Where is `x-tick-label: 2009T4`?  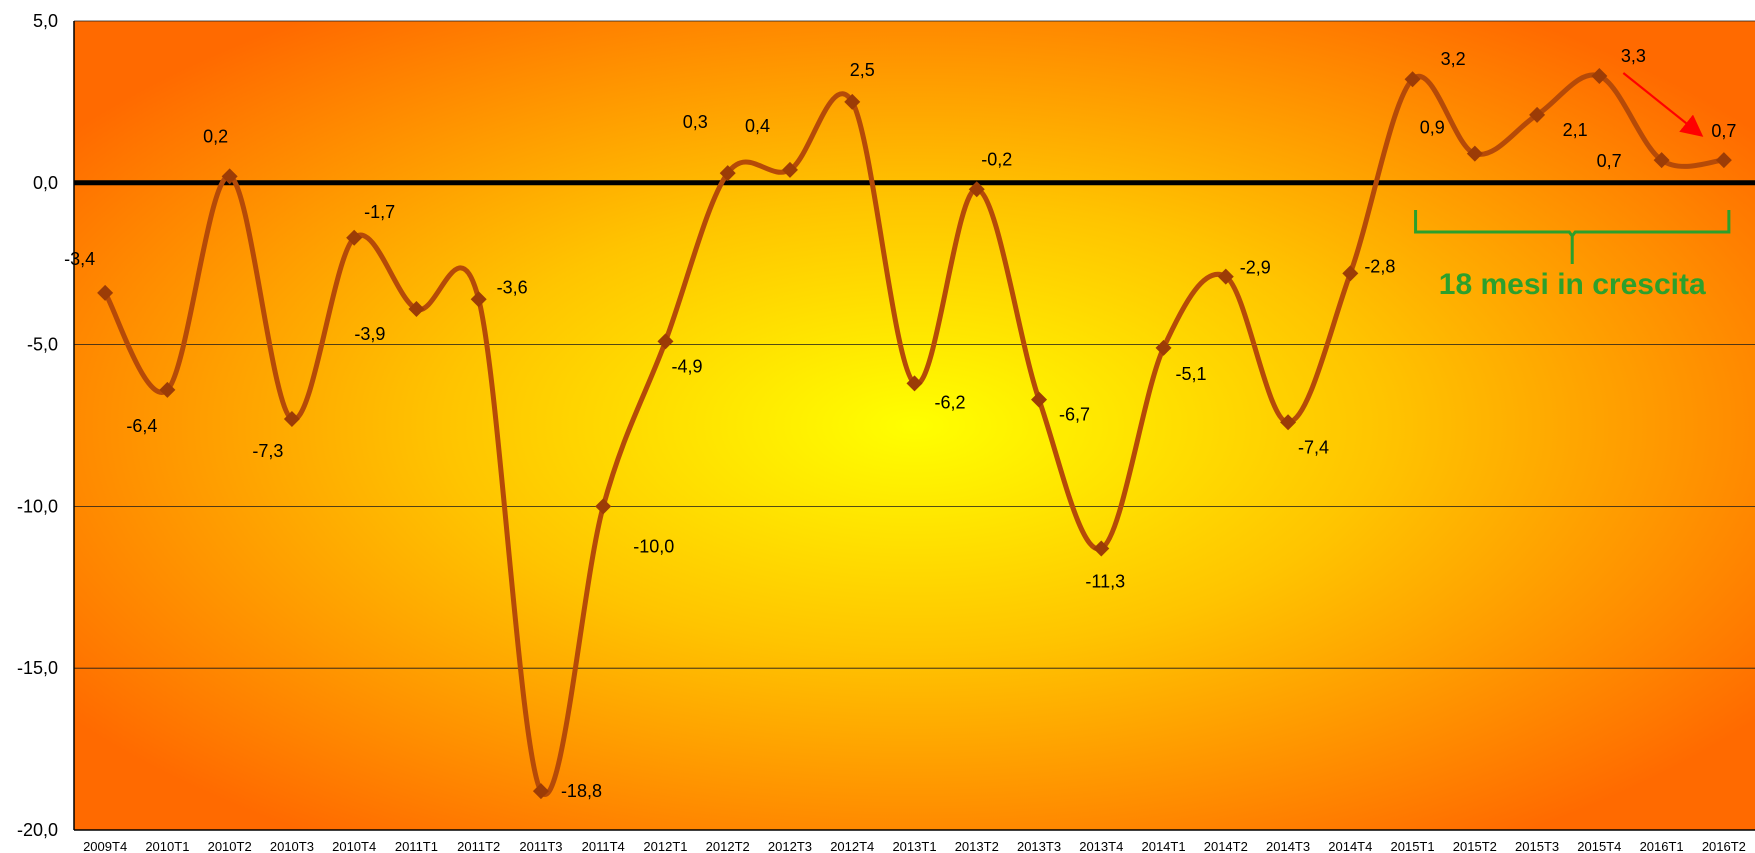 x-tick-label: 2009T4 is located at coordinates (105, 846).